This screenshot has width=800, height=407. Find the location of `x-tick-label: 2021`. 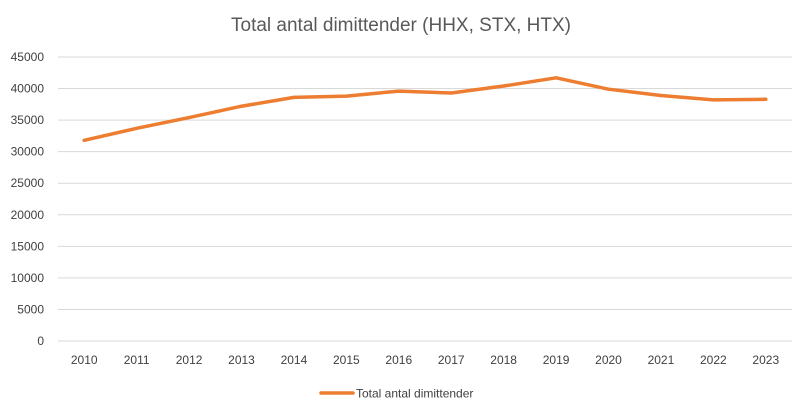

x-tick-label: 2021 is located at coordinates (661, 360).